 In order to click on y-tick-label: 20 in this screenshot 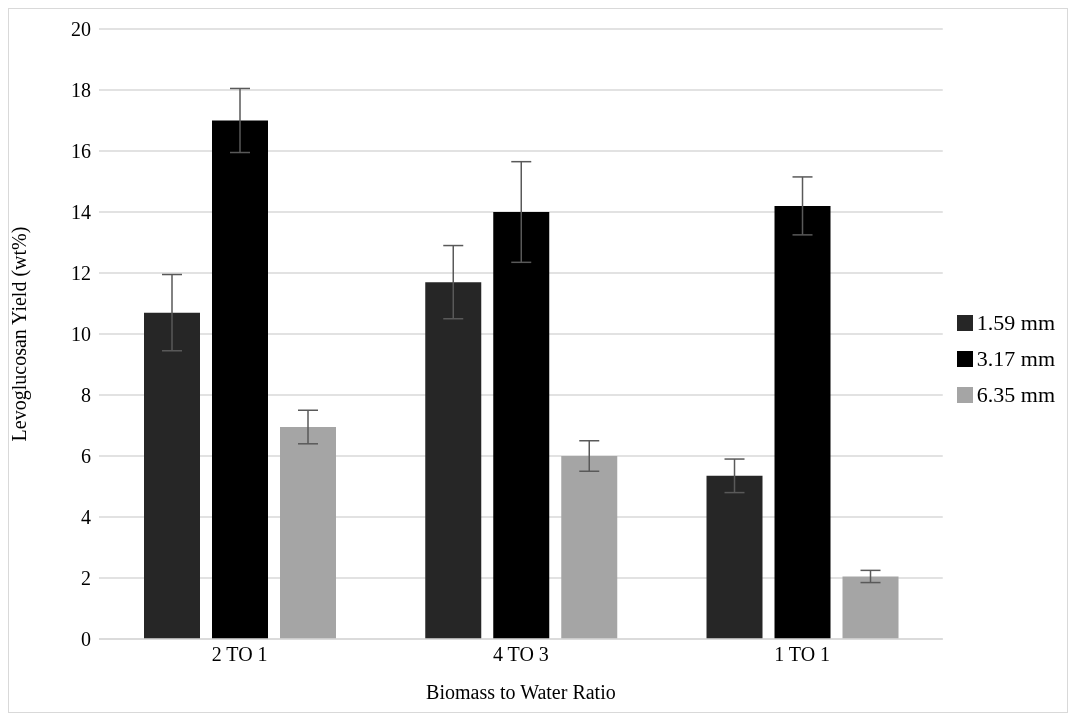, I will do `click(81, 29)`.